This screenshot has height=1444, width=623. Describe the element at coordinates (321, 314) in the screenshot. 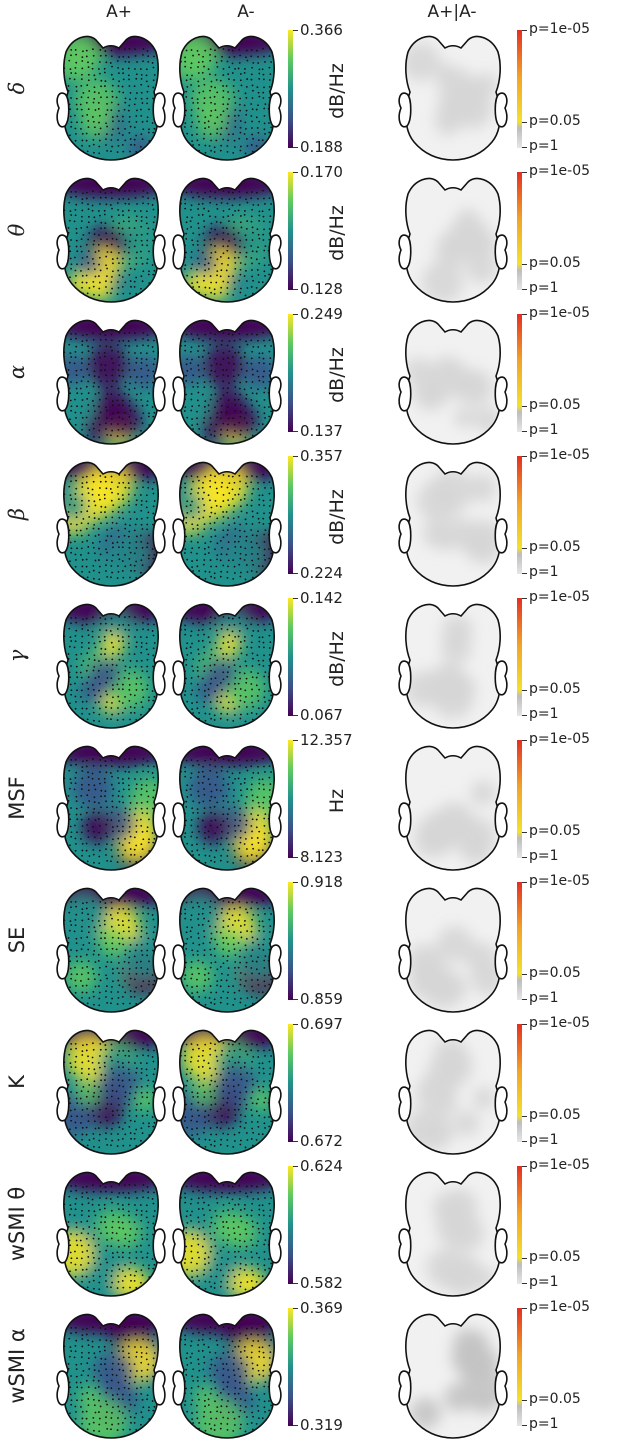

I see `colorbar-max: 0.249` at that location.